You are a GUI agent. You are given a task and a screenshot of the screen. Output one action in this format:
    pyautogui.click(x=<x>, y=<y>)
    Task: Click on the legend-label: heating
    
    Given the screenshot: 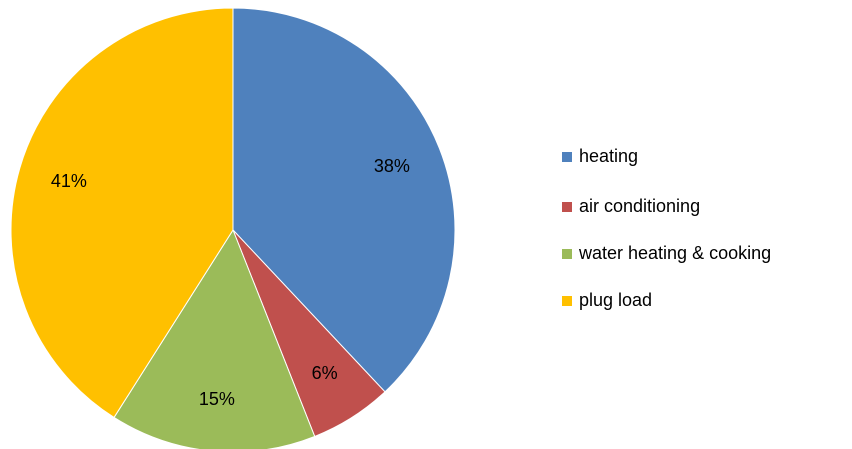 What is the action you would take?
    pyautogui.click(x=608, y=156)
    